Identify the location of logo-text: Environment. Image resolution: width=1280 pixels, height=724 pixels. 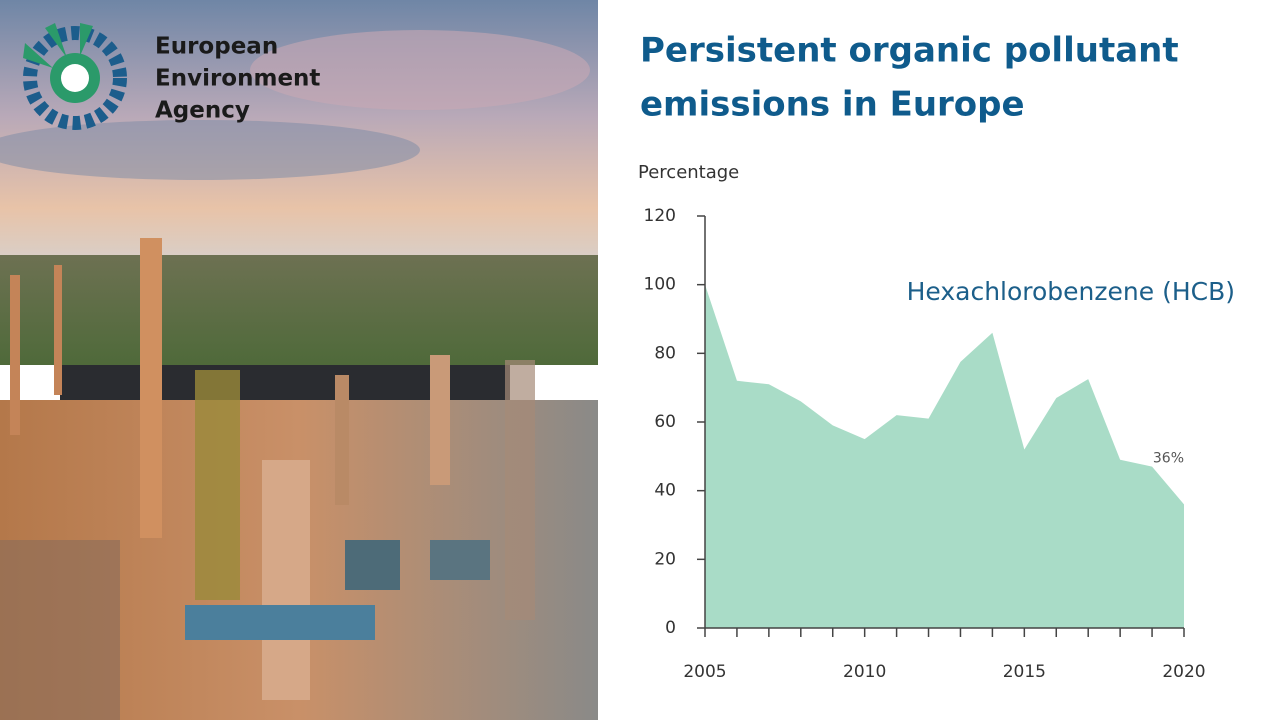
(237, 79).